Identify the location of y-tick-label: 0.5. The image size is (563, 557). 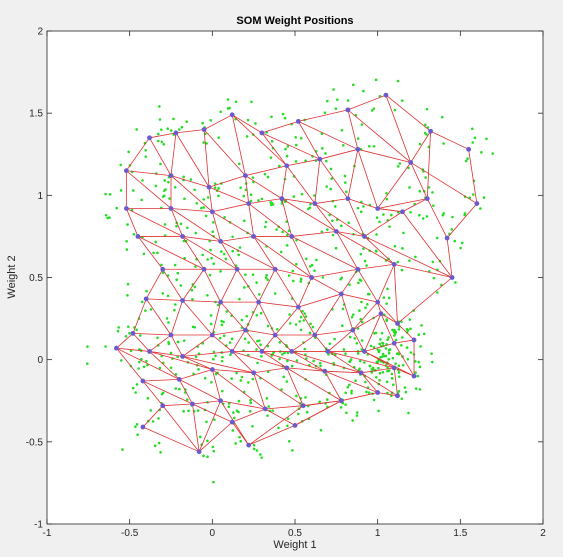
(36, 278).